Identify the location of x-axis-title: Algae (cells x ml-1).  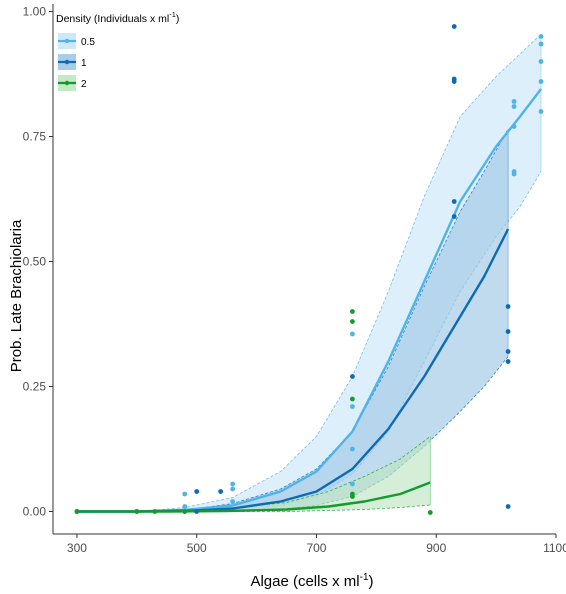
(311, 581).